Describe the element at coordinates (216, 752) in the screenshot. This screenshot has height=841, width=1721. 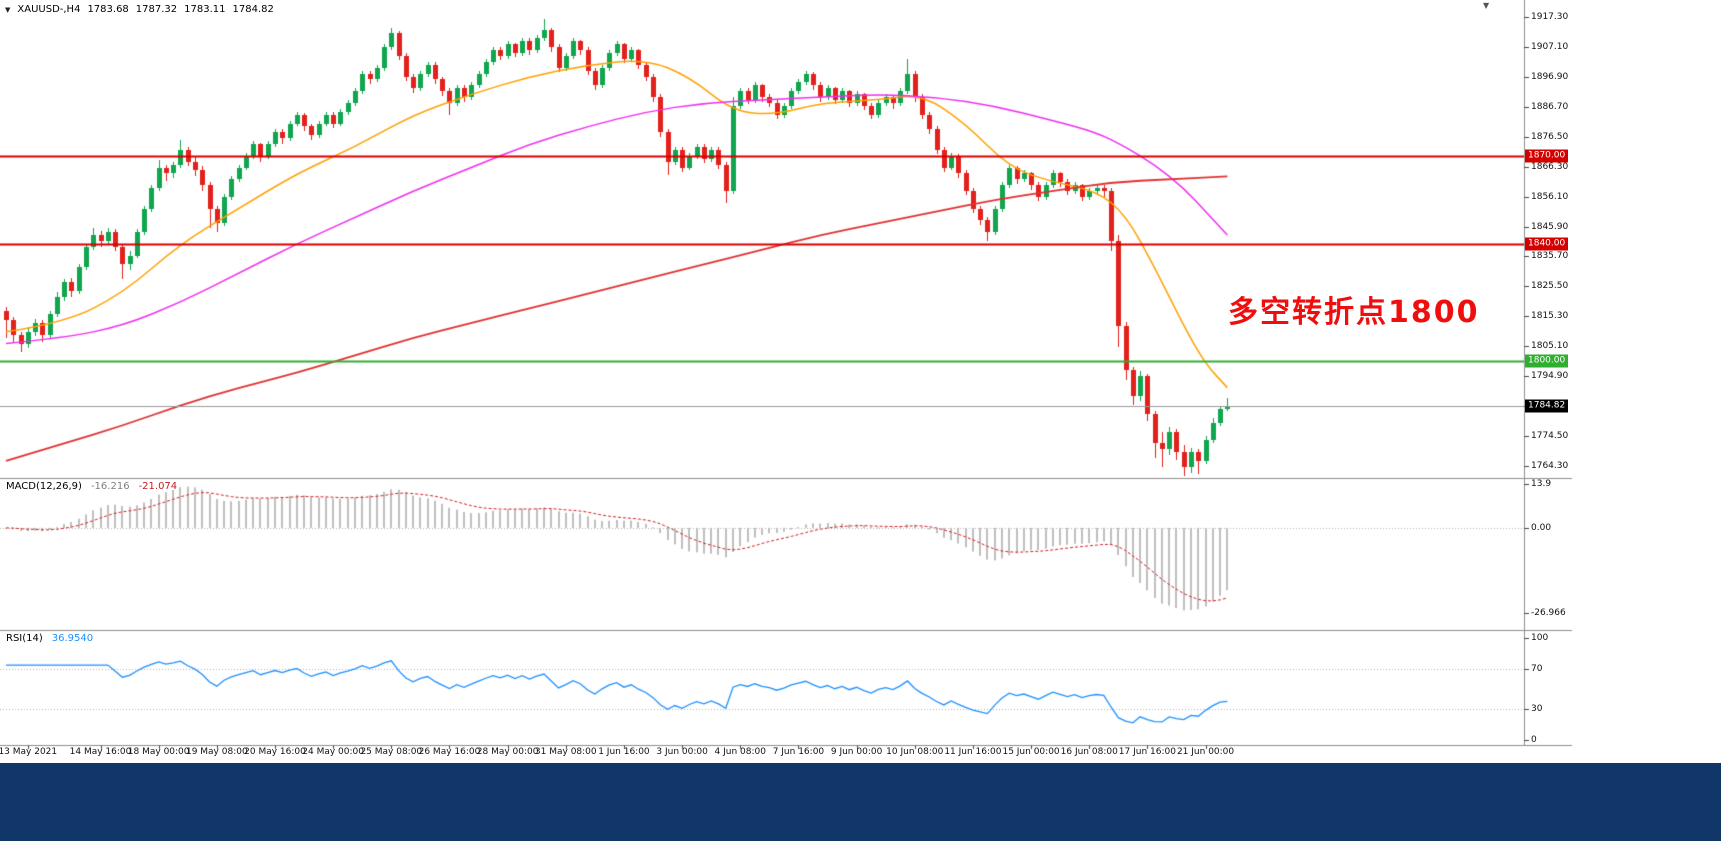
I see `time-axis-label: 19 May 08:00` at that location.